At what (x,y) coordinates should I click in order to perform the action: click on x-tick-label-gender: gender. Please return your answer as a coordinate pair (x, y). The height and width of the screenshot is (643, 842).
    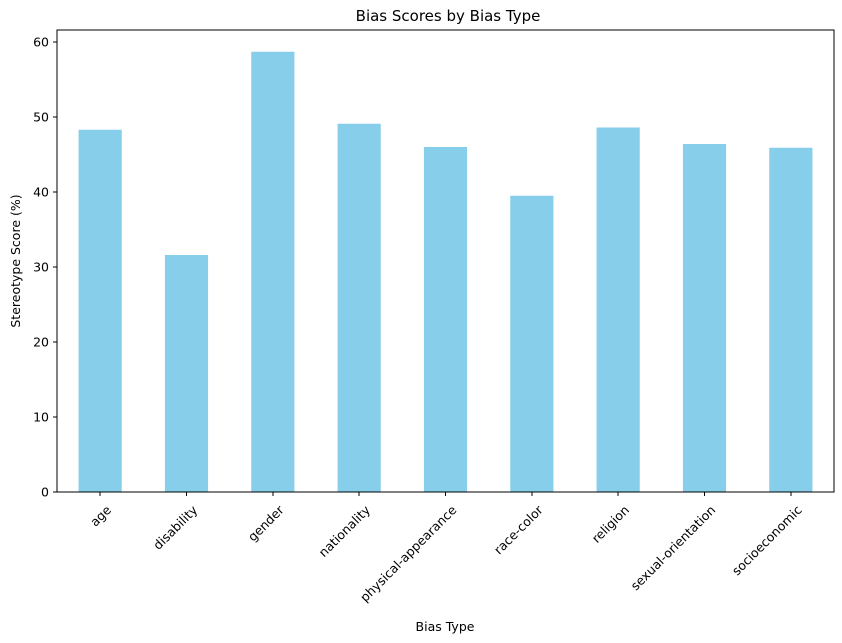
    Looking at the image, I should click on (266, 523).